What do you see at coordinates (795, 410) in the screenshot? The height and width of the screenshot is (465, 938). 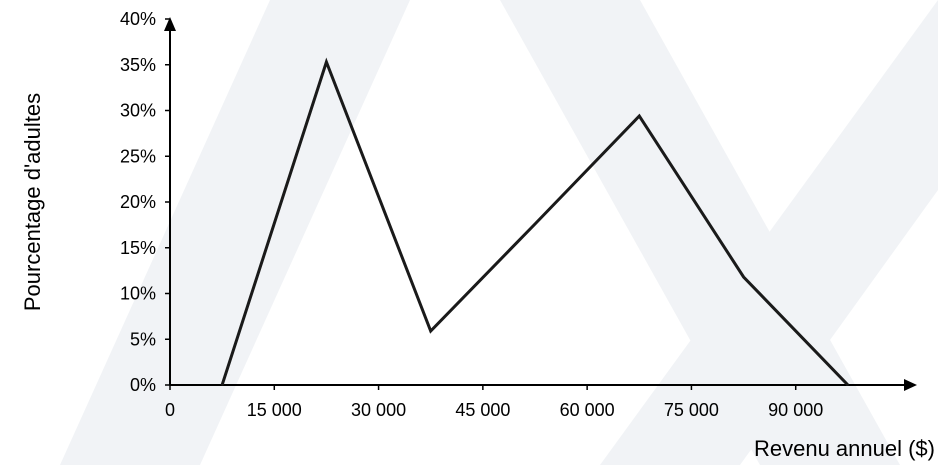 I see `x-tick-label: 90 000` at bounding box center [795, 410].